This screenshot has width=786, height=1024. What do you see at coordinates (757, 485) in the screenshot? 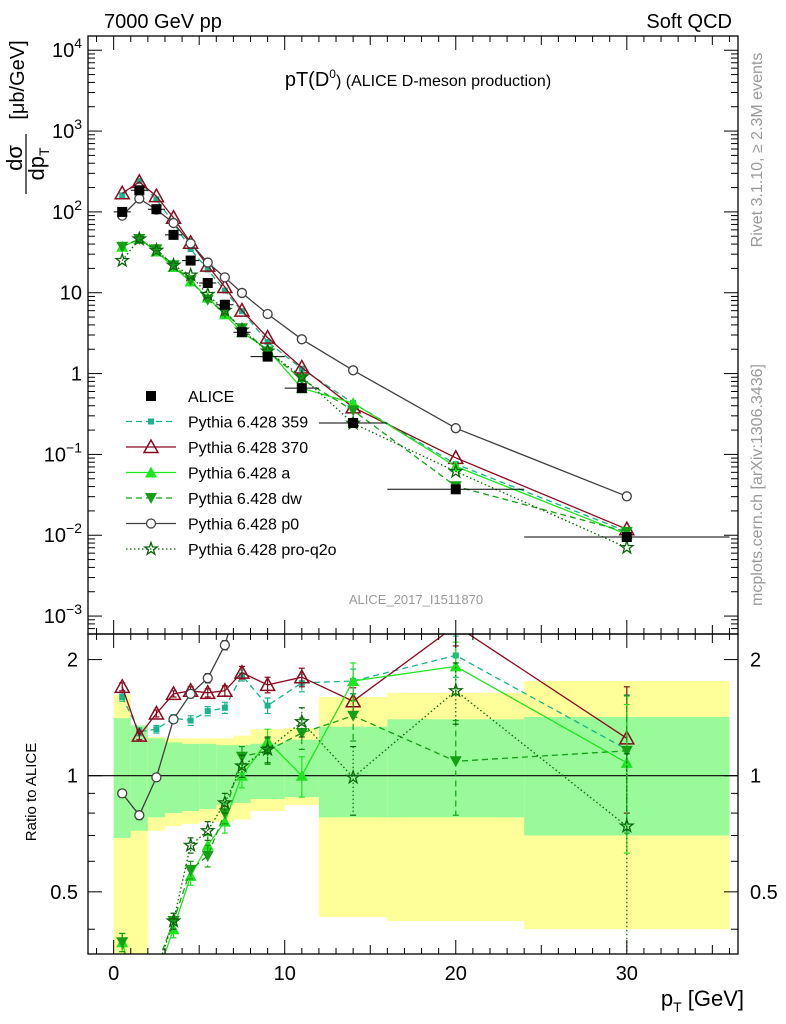
I see `mcplots-reference-label: mcplots.cern.ch [arXiv:1306.3436]` at bounding box center [757, 485].